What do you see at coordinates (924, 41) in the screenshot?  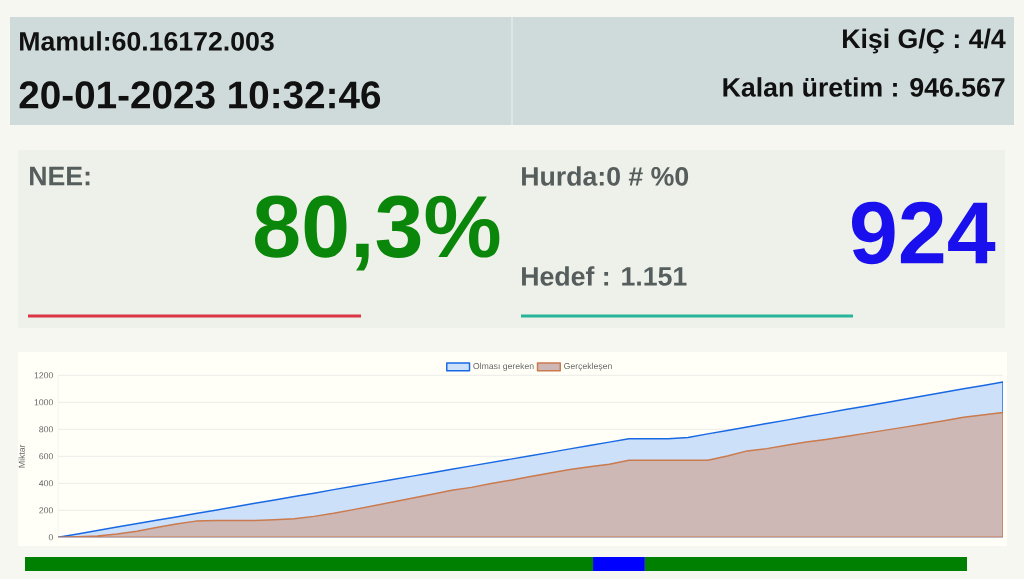 I see `text: Kişi G/Ç : 4/4` at bounding box center [924, 41].